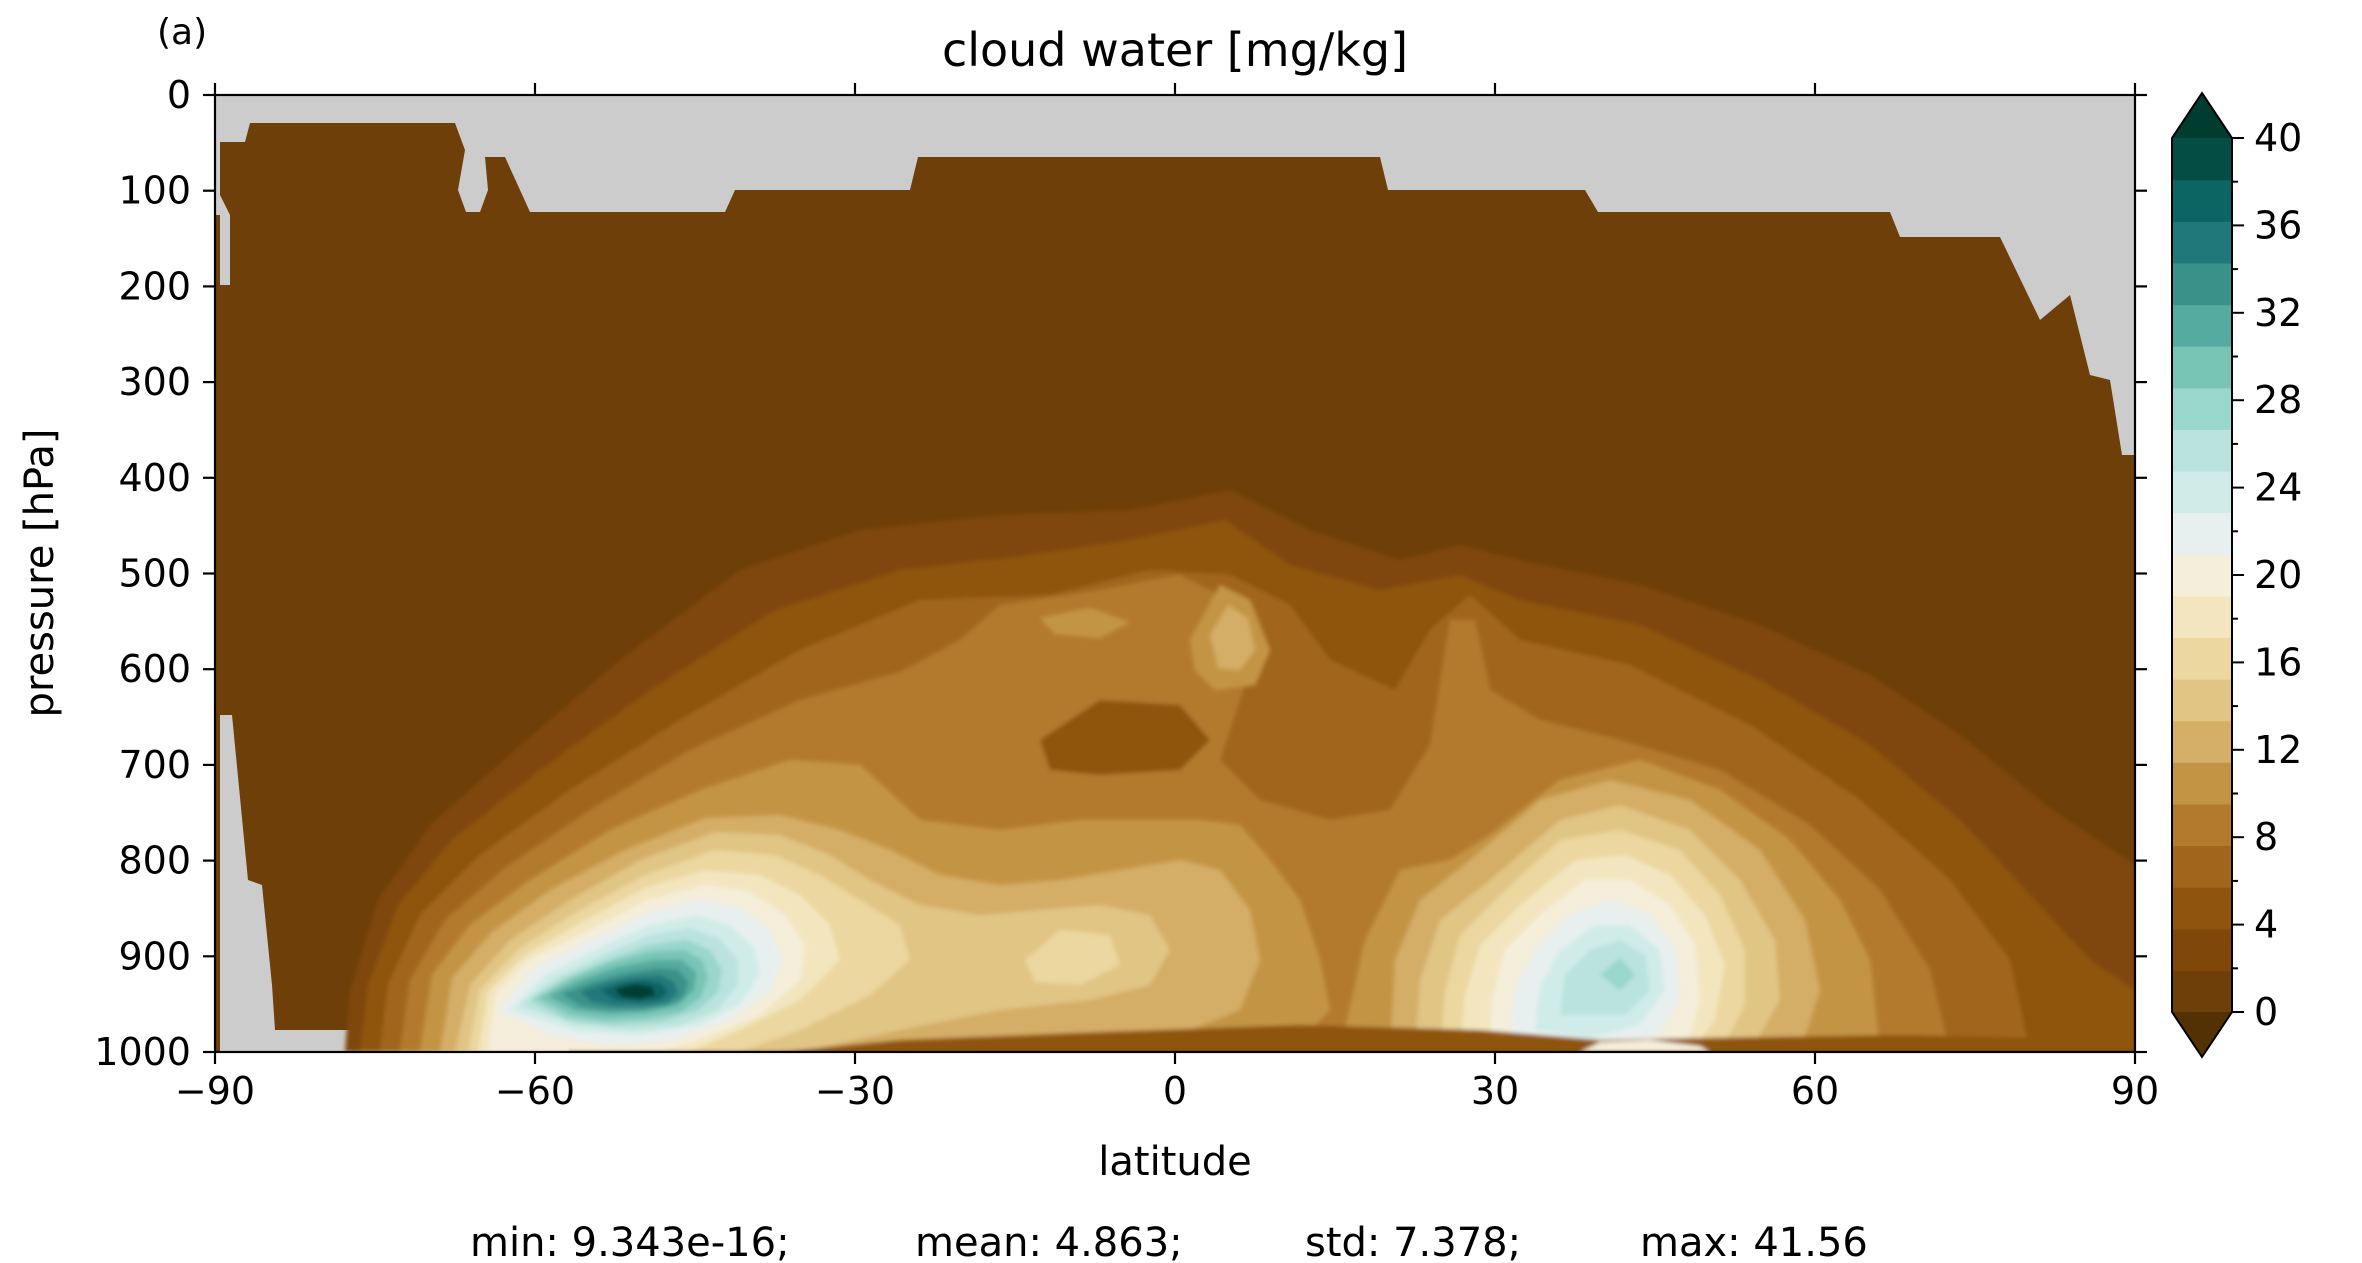 The width and height of the screenshot is (2362, 1263). Describe the element at coordinates (535, 1091) in the screenshot. I see `x-tick-label: −60` at that location.